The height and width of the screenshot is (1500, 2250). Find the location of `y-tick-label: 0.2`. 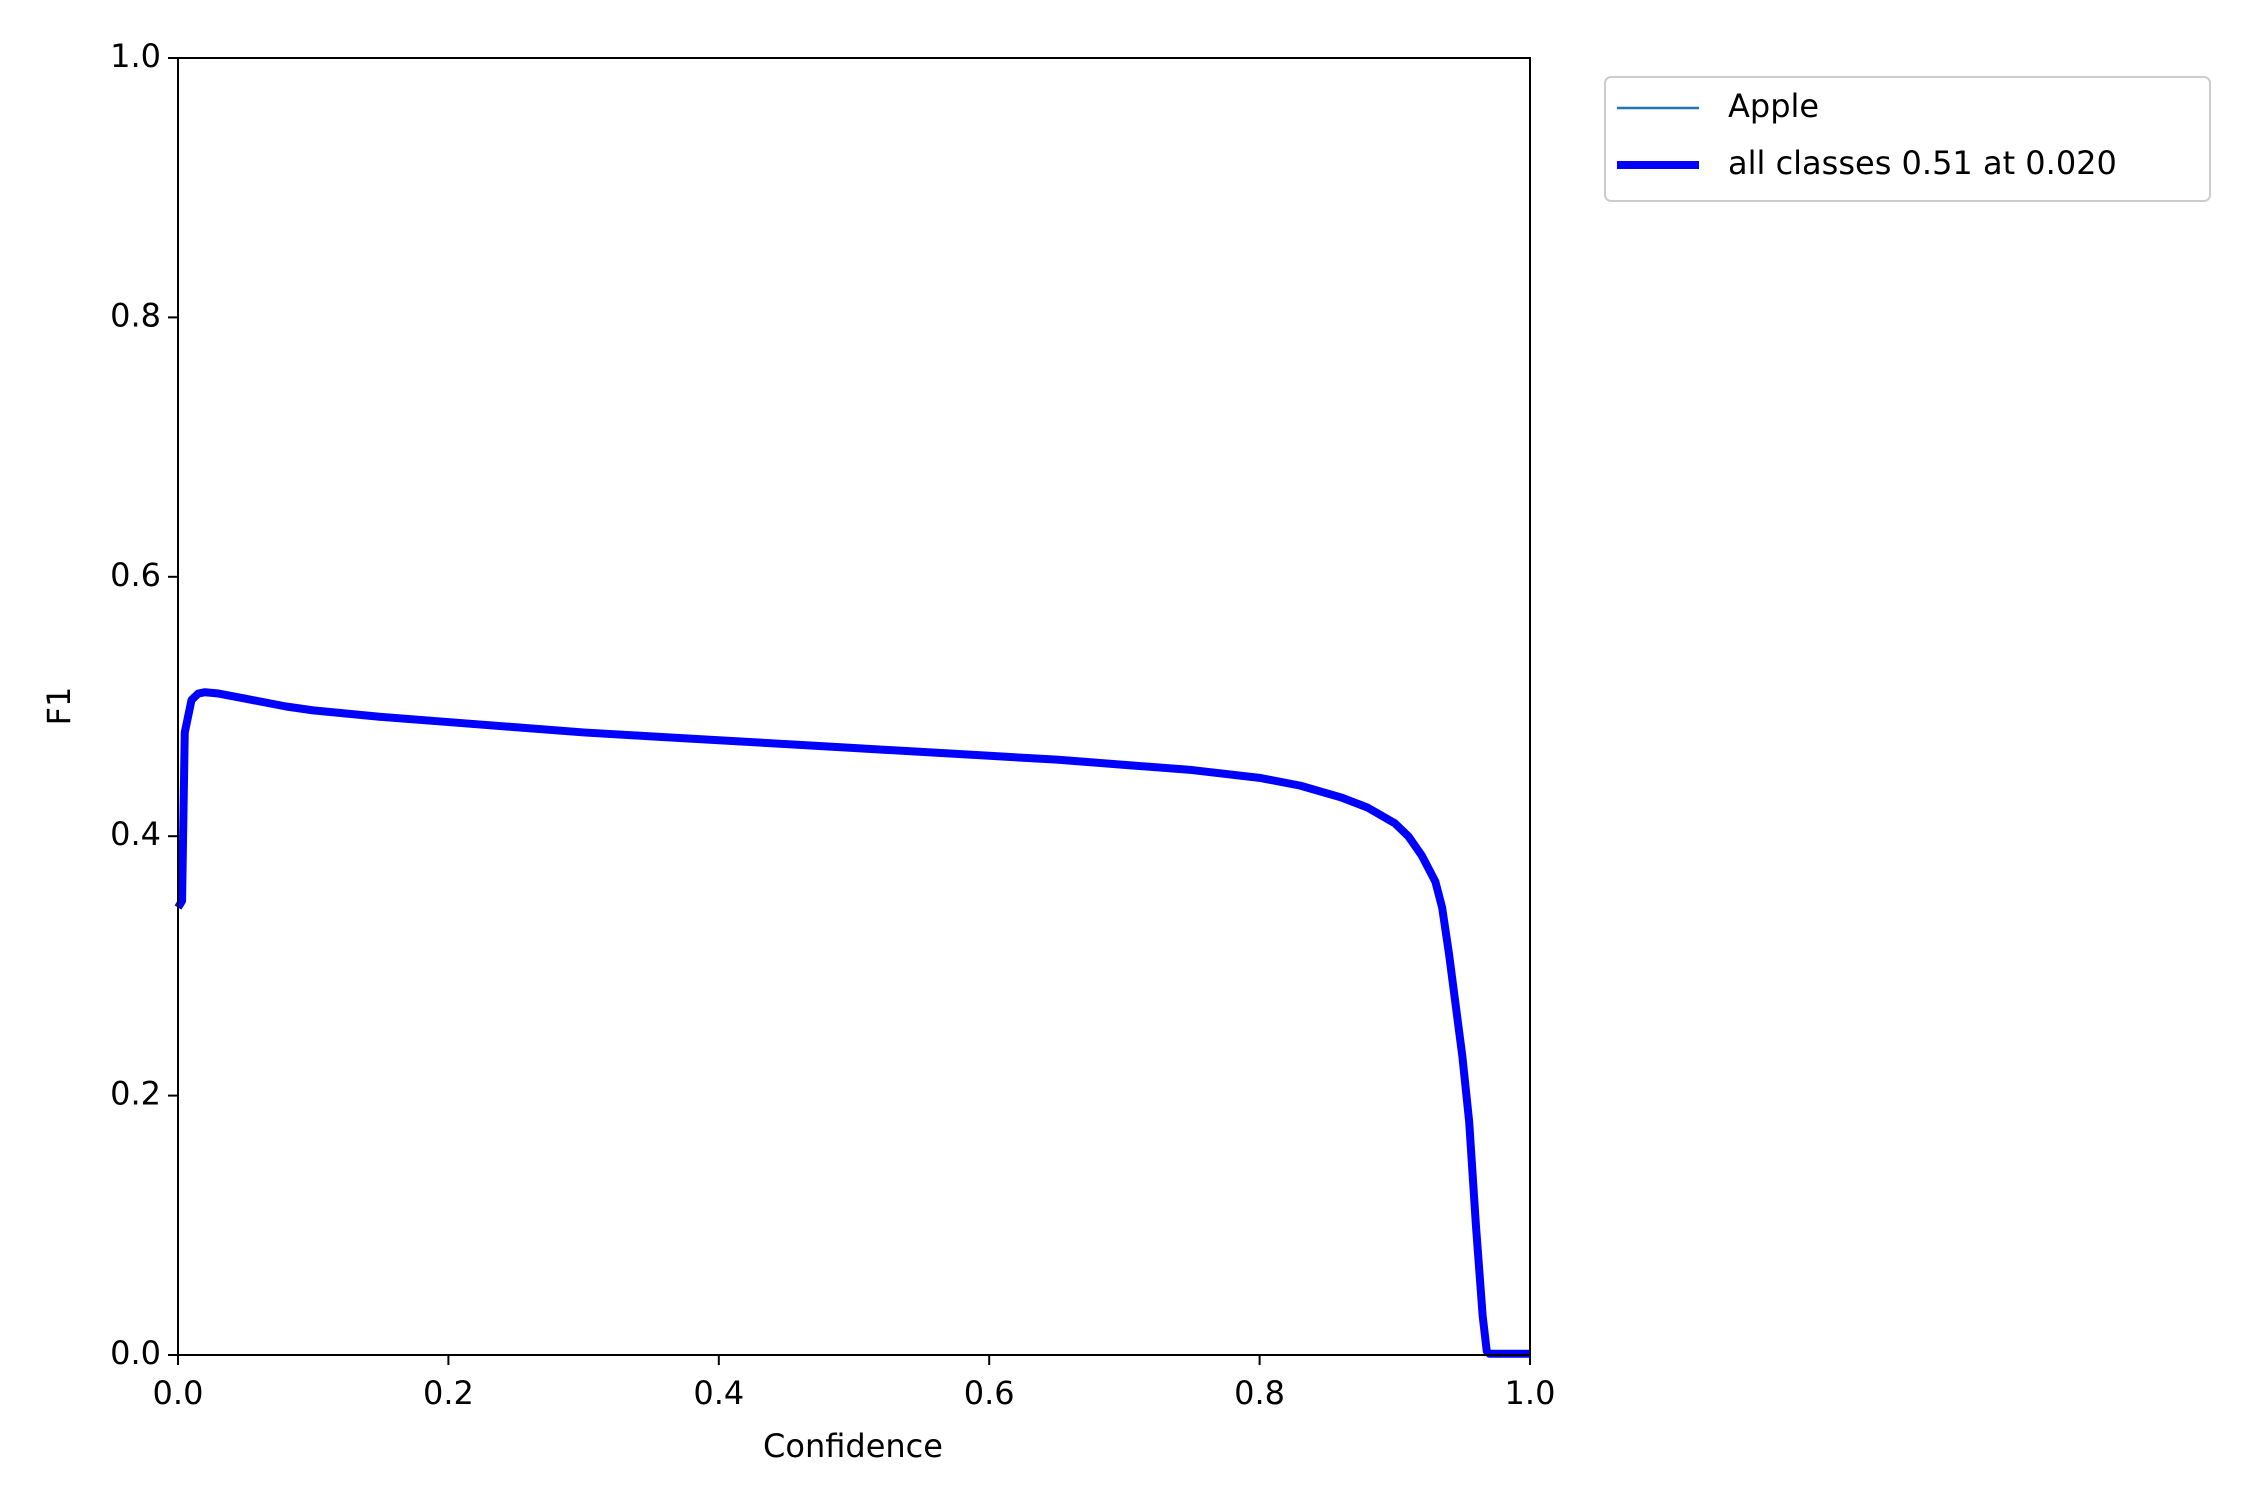

y-tick-label: 0.2 is located at coordinates (135, 1094).